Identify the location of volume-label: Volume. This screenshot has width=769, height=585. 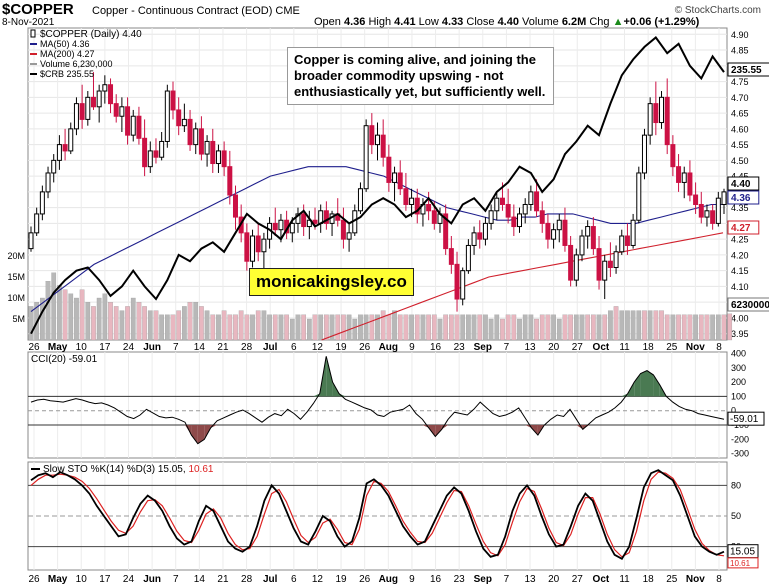
(540, 22).